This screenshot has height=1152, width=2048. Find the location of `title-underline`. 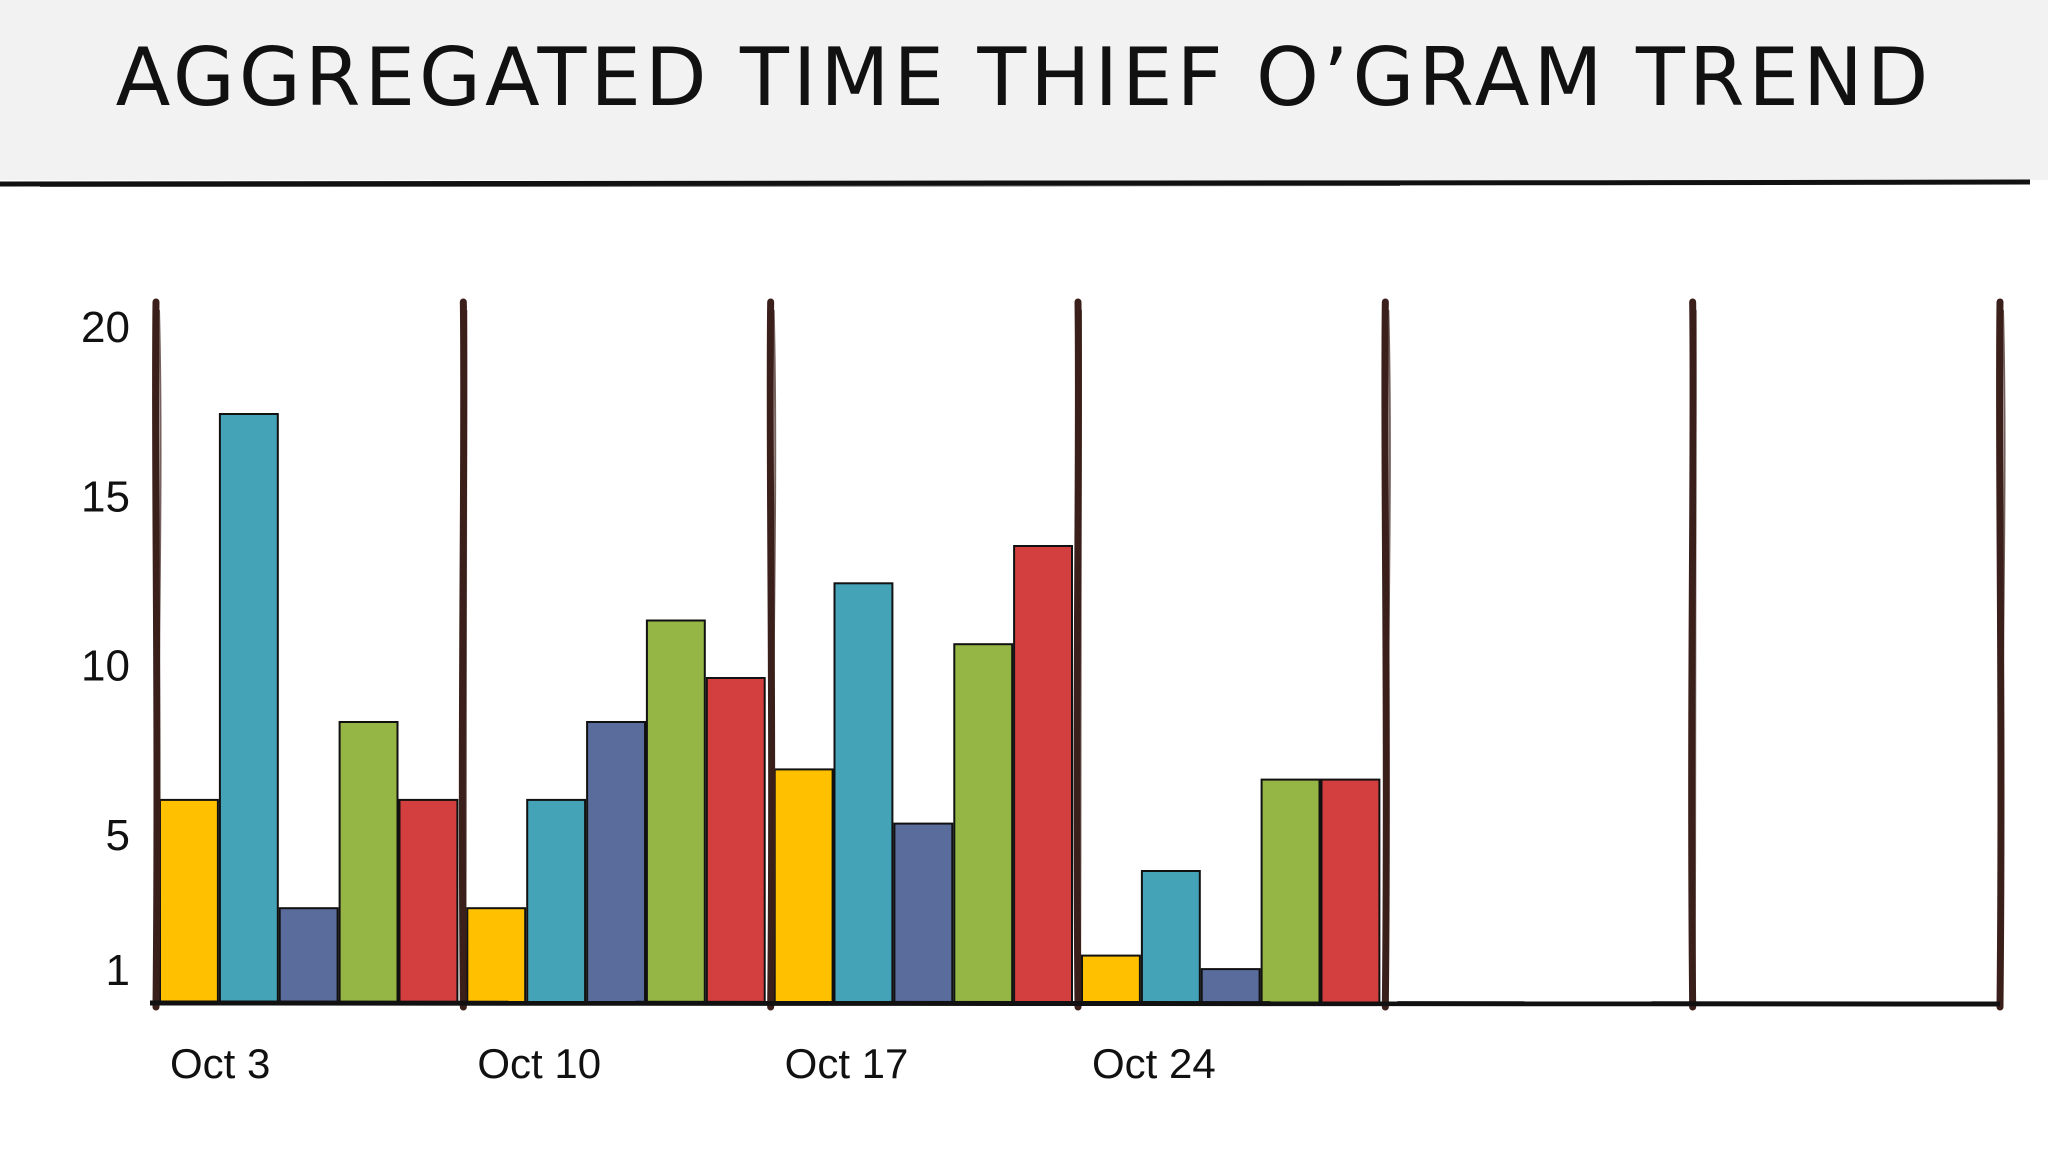

title-underline is located at coordinates (1015, 183).